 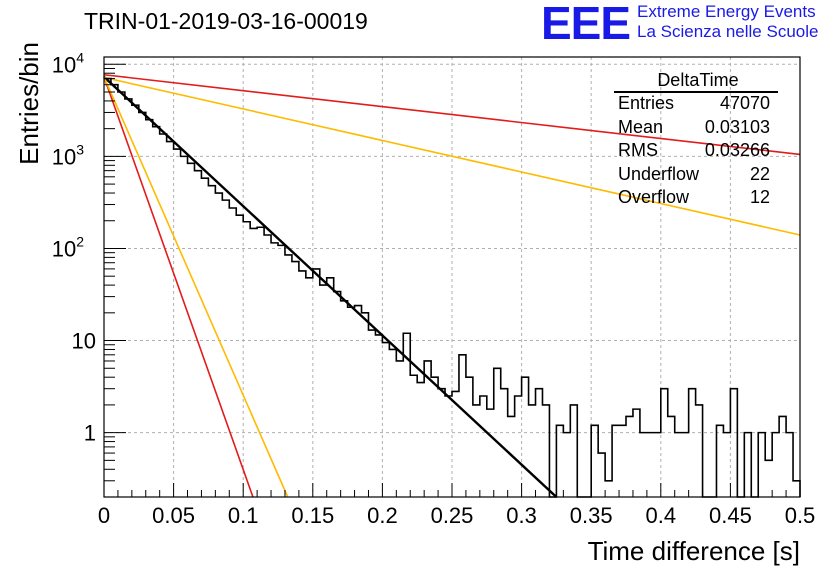 What do you see at coordinates (698, 151) in the screenshot?
I see `stats-row: RMS 0.03266` at bounding box center [698, 151].